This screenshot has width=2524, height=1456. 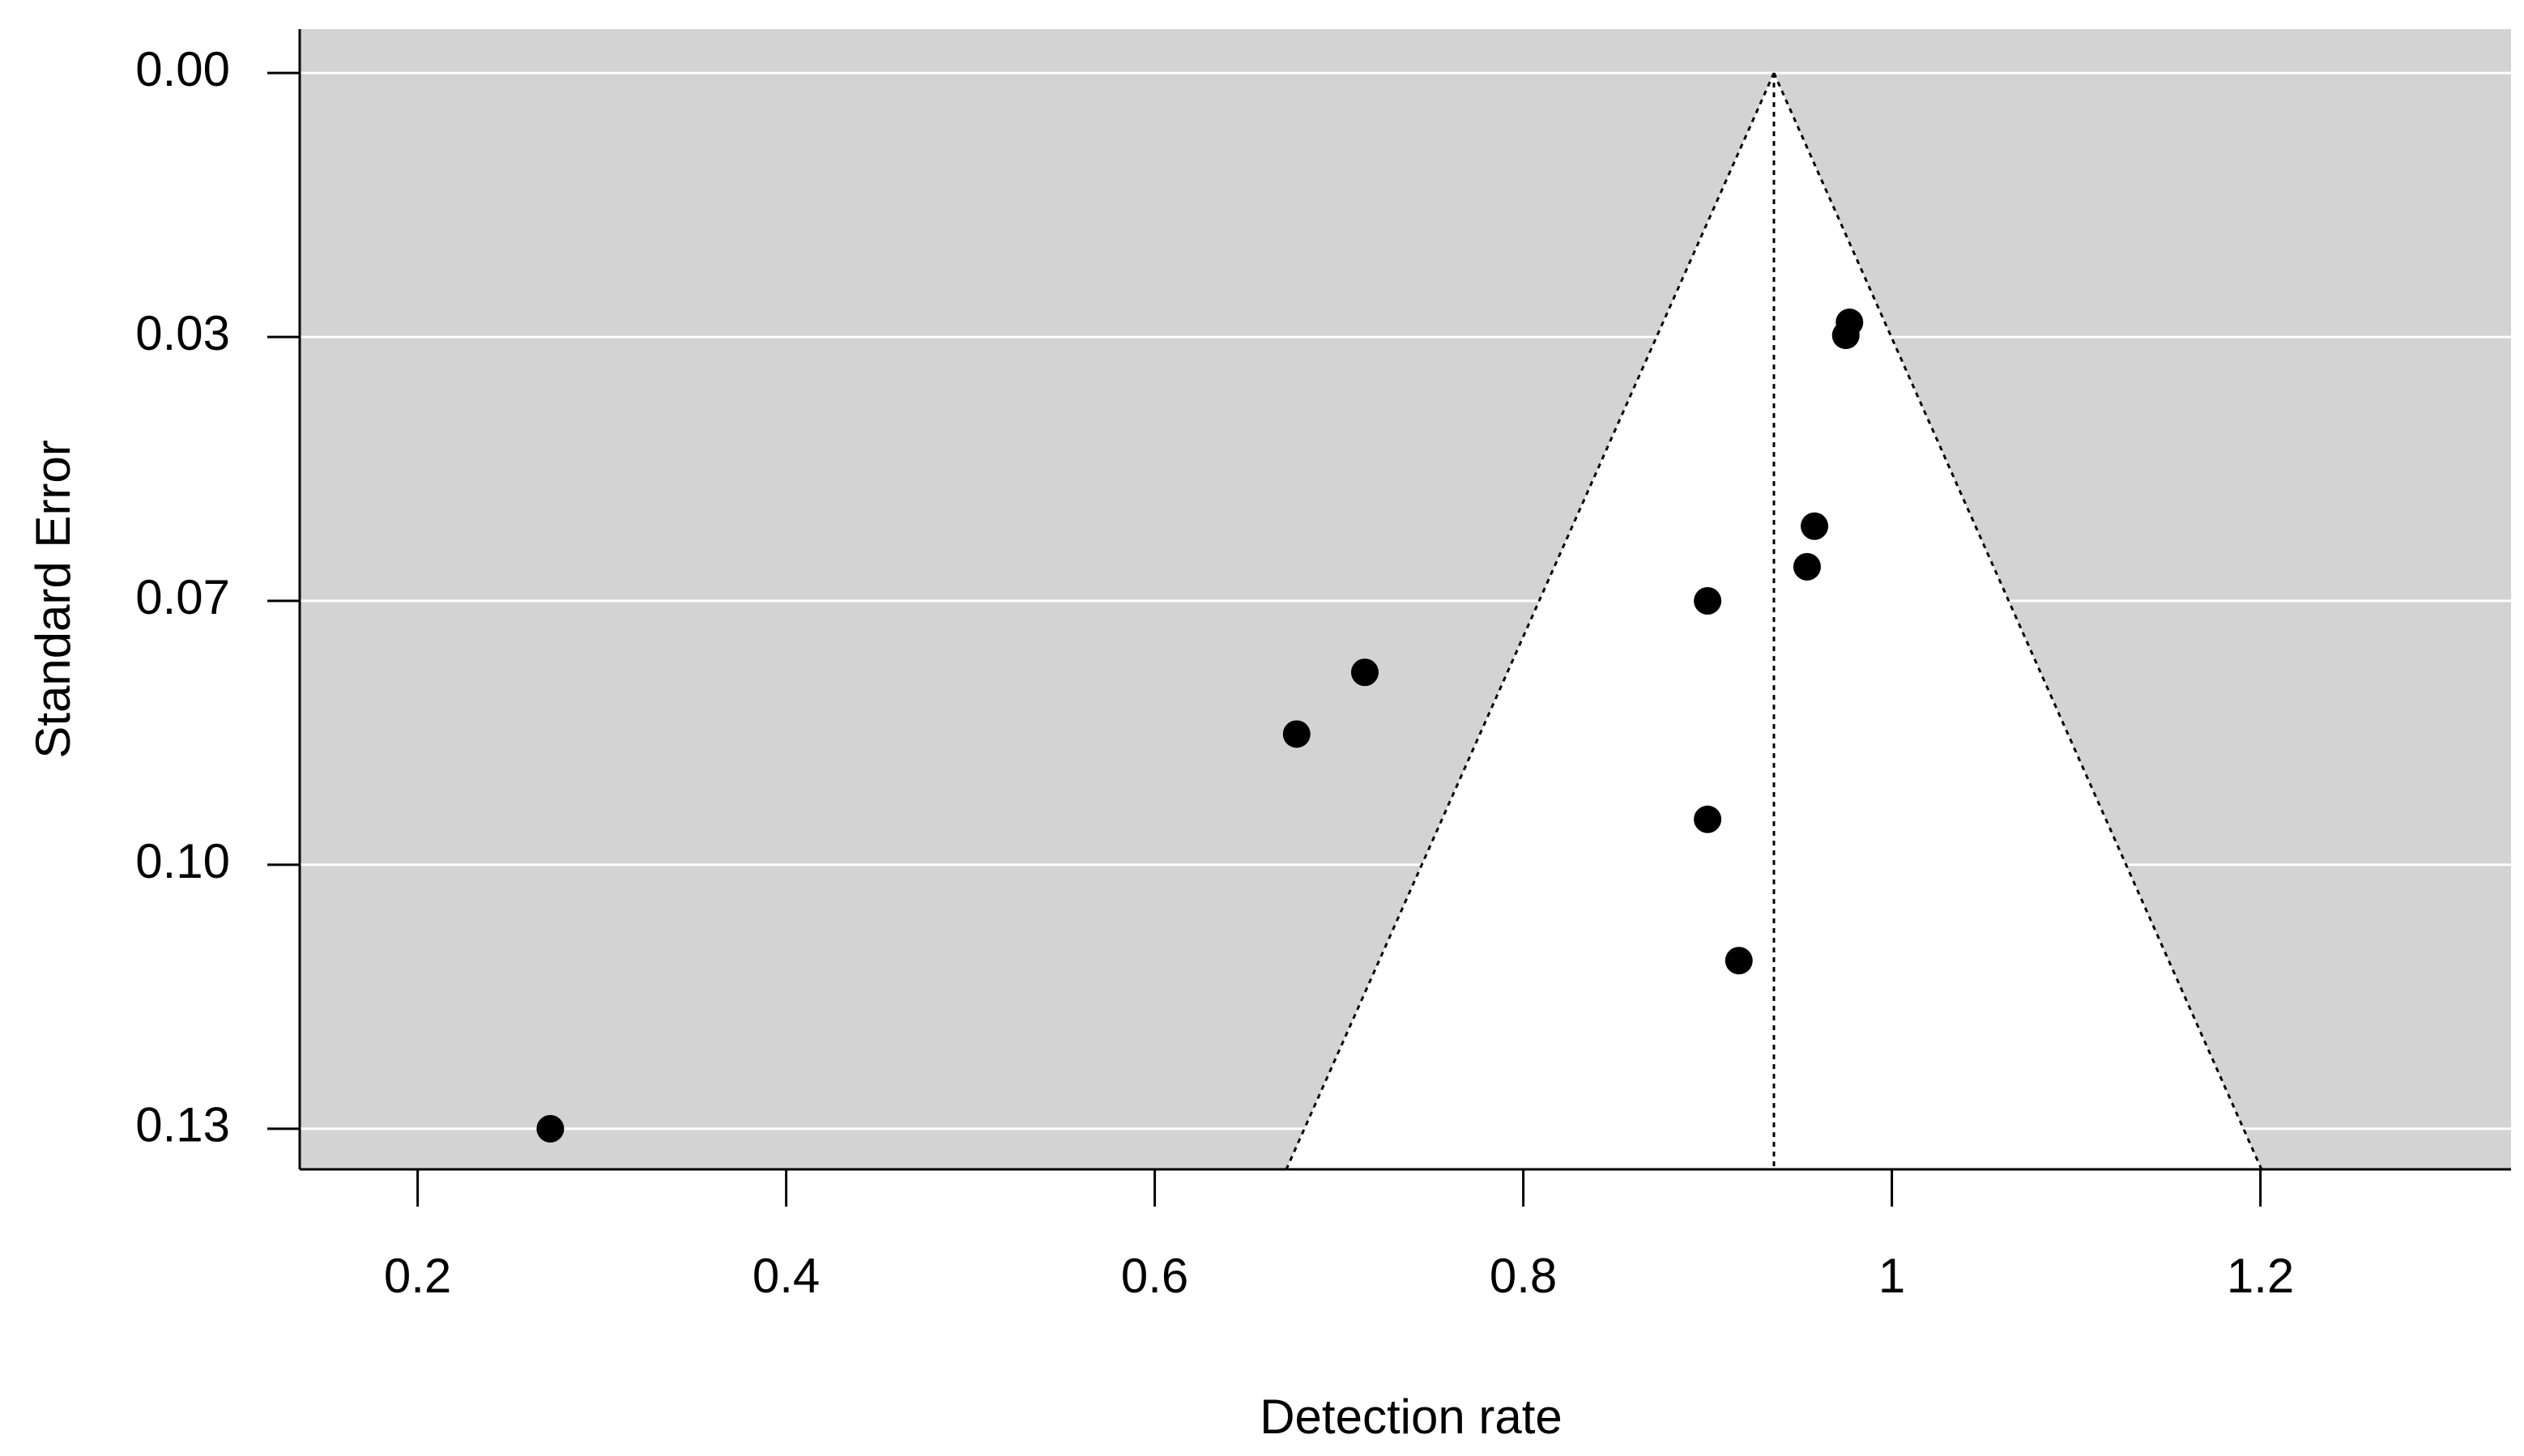 What do you see at coordinates (182, 333) in the screenshot?
I see `y-tick-label: 0.03` at bounding box center [182, 333].